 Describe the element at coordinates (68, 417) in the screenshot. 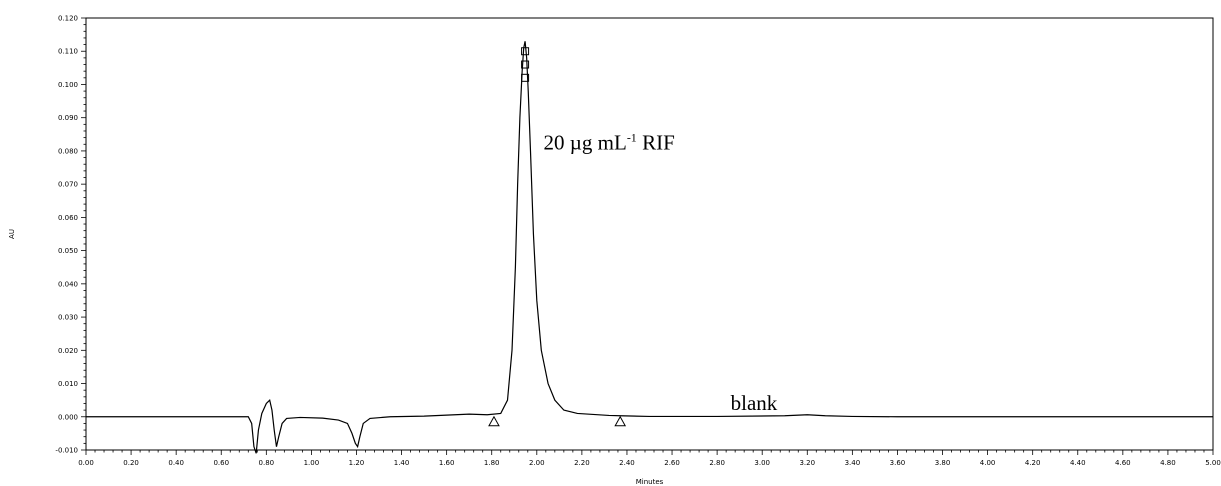

I see `y-tick-label: 0.000` at that location.